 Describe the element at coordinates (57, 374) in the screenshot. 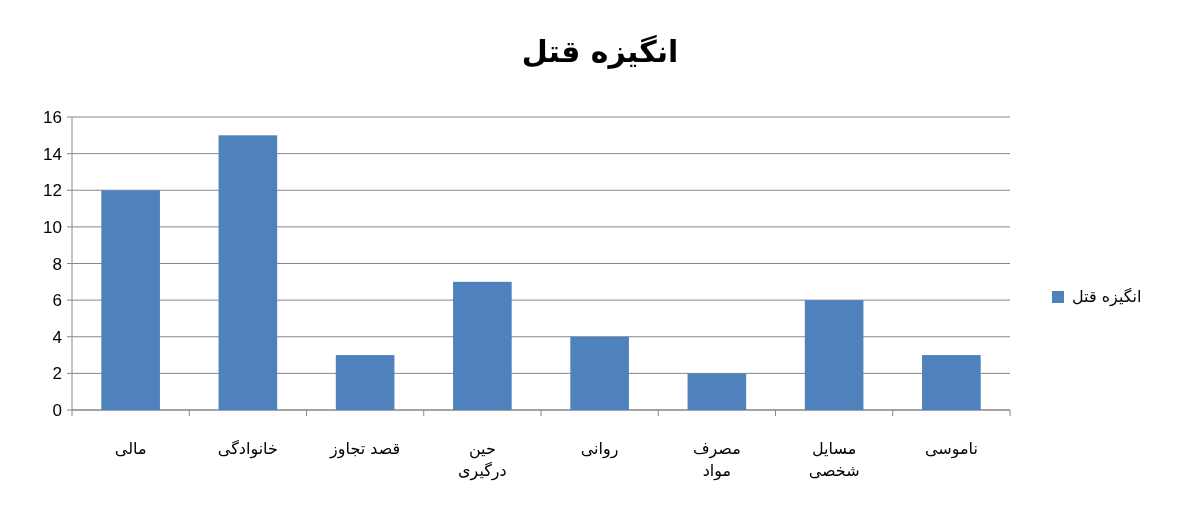

I see `y-tick-label: 2` at that location.